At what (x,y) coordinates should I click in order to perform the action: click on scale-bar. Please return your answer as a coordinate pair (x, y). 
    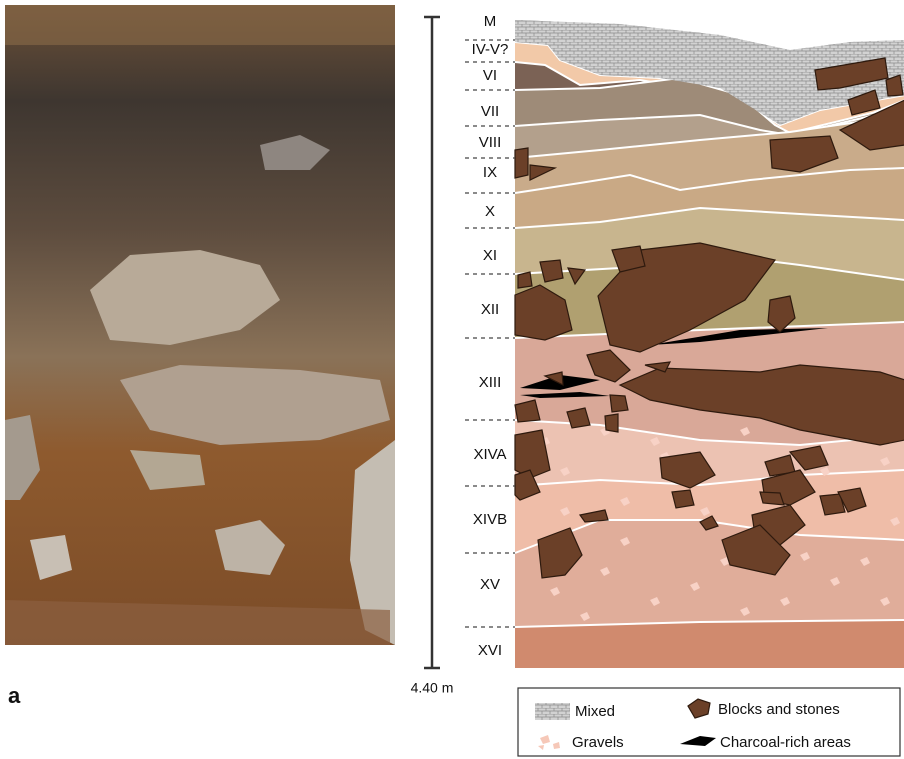
    Looking at the image, I should click on (432, 342).